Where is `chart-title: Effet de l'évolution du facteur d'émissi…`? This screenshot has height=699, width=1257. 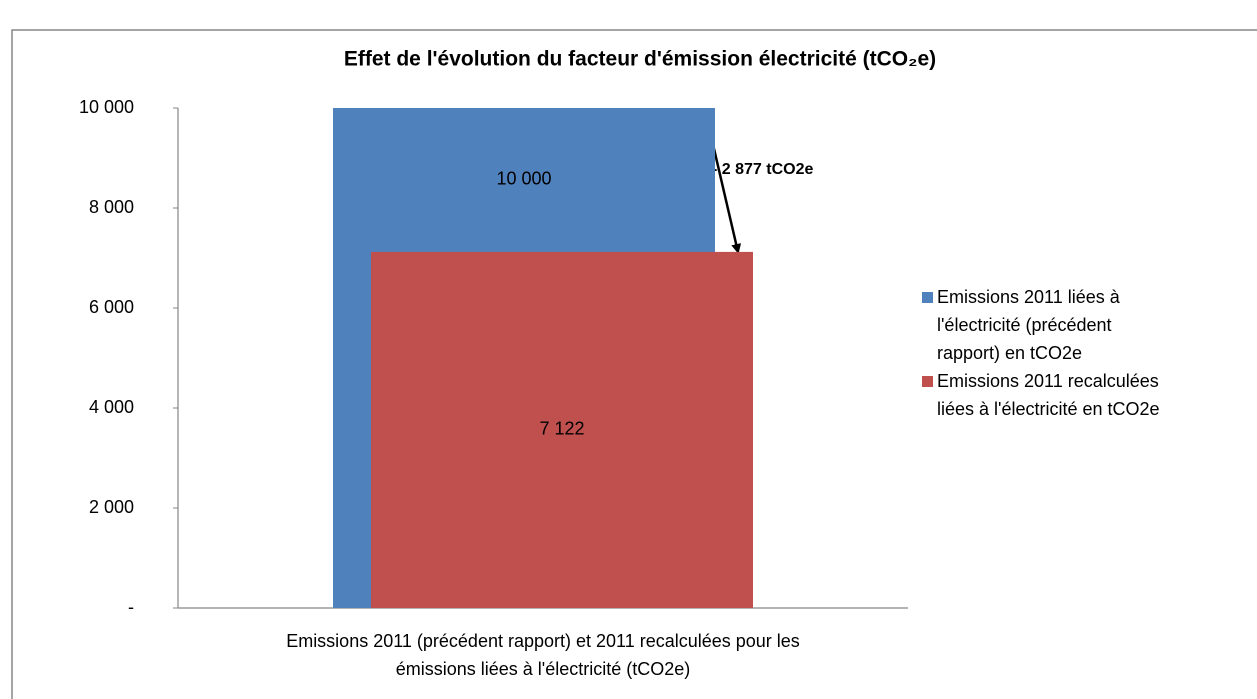 chart-title: Effet de l'évolution du facteur d'émissi… is located at coordinates (640, 59).